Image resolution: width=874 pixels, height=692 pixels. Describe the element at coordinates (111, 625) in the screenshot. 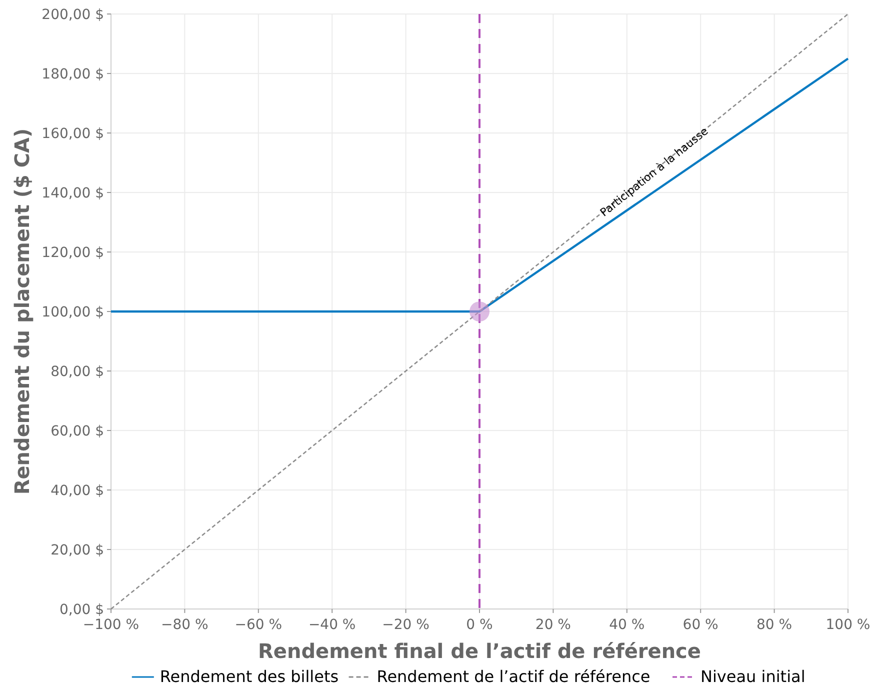

I see `x-tick-label: −100 %` at that location.